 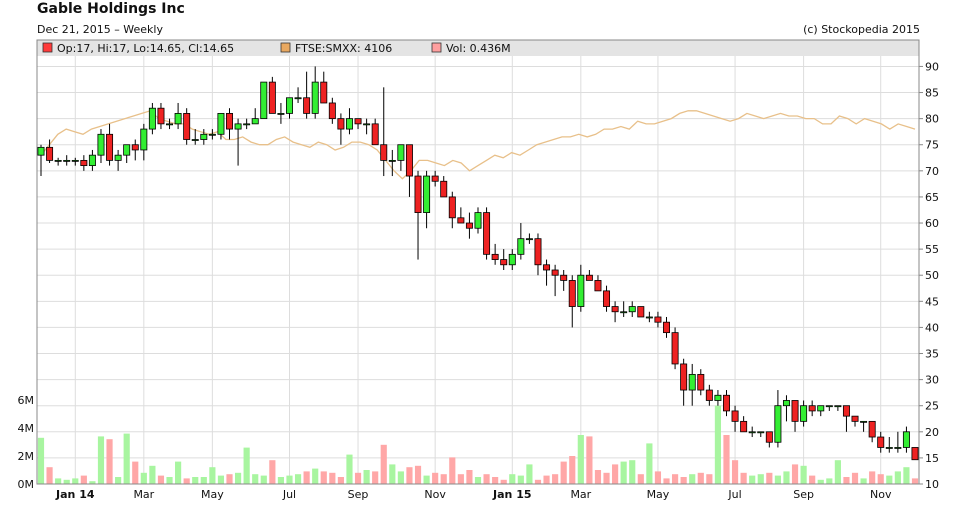 What do you see at coordinates (26, 456) in the screenshot?
I see `volume-tick-label: 2M` at bounding box center [26, 456].